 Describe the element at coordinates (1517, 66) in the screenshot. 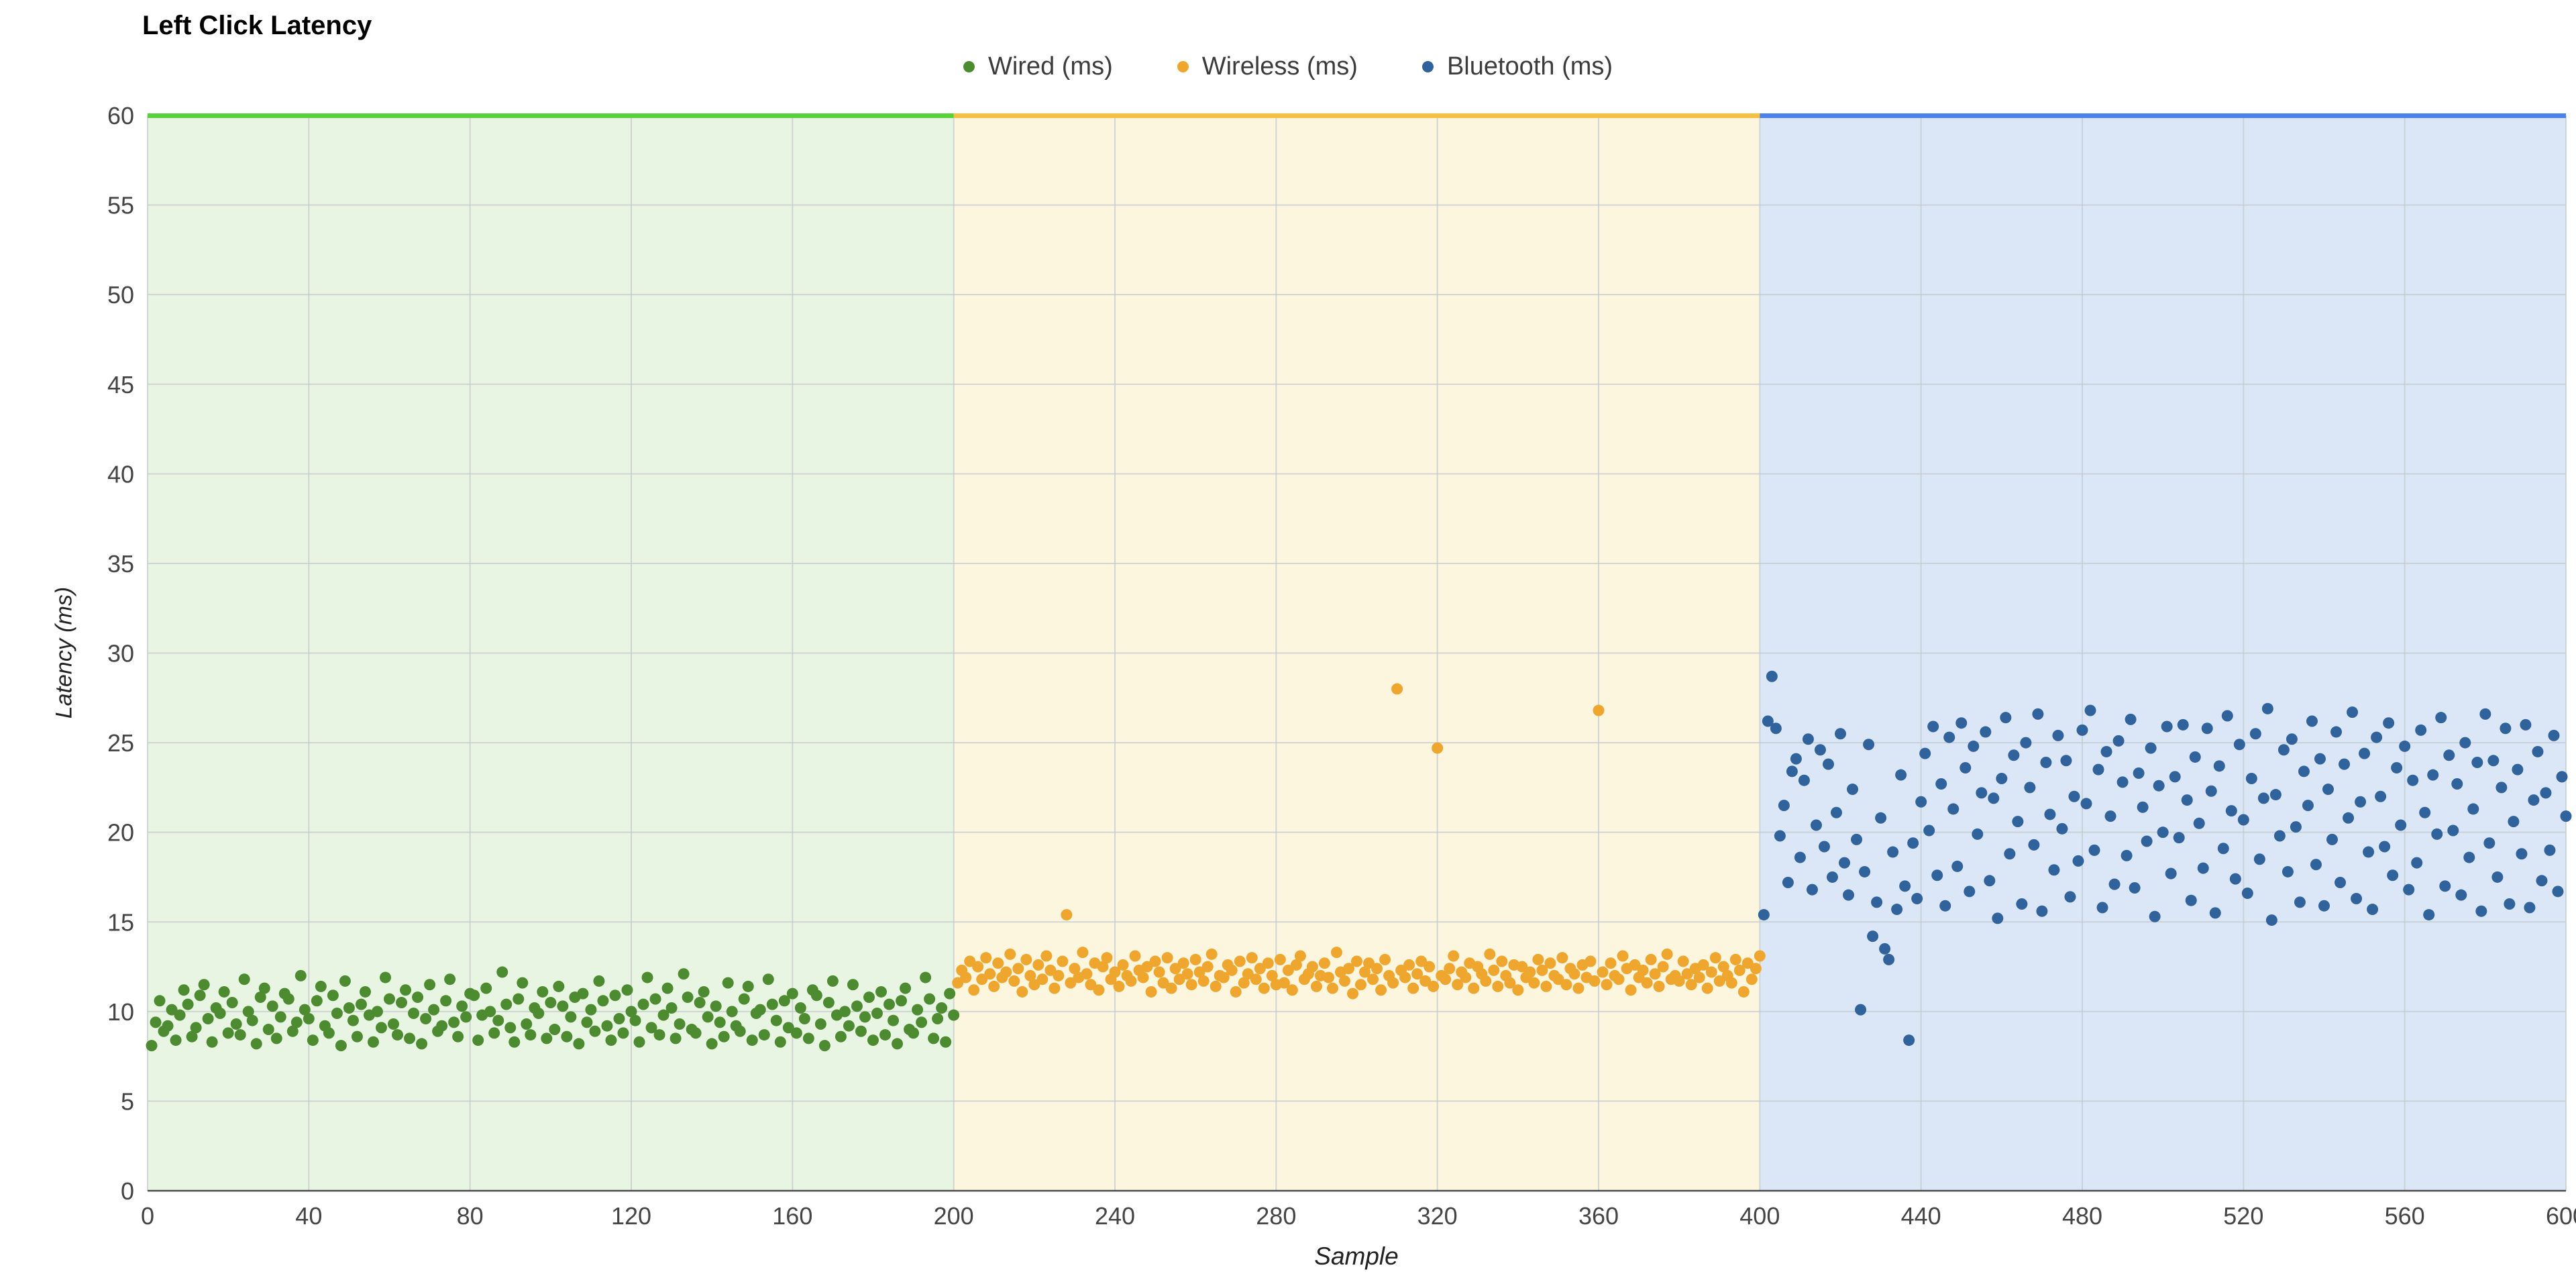

I see `legend-item-bluetooth: Bluetooth (ms)` at that location.